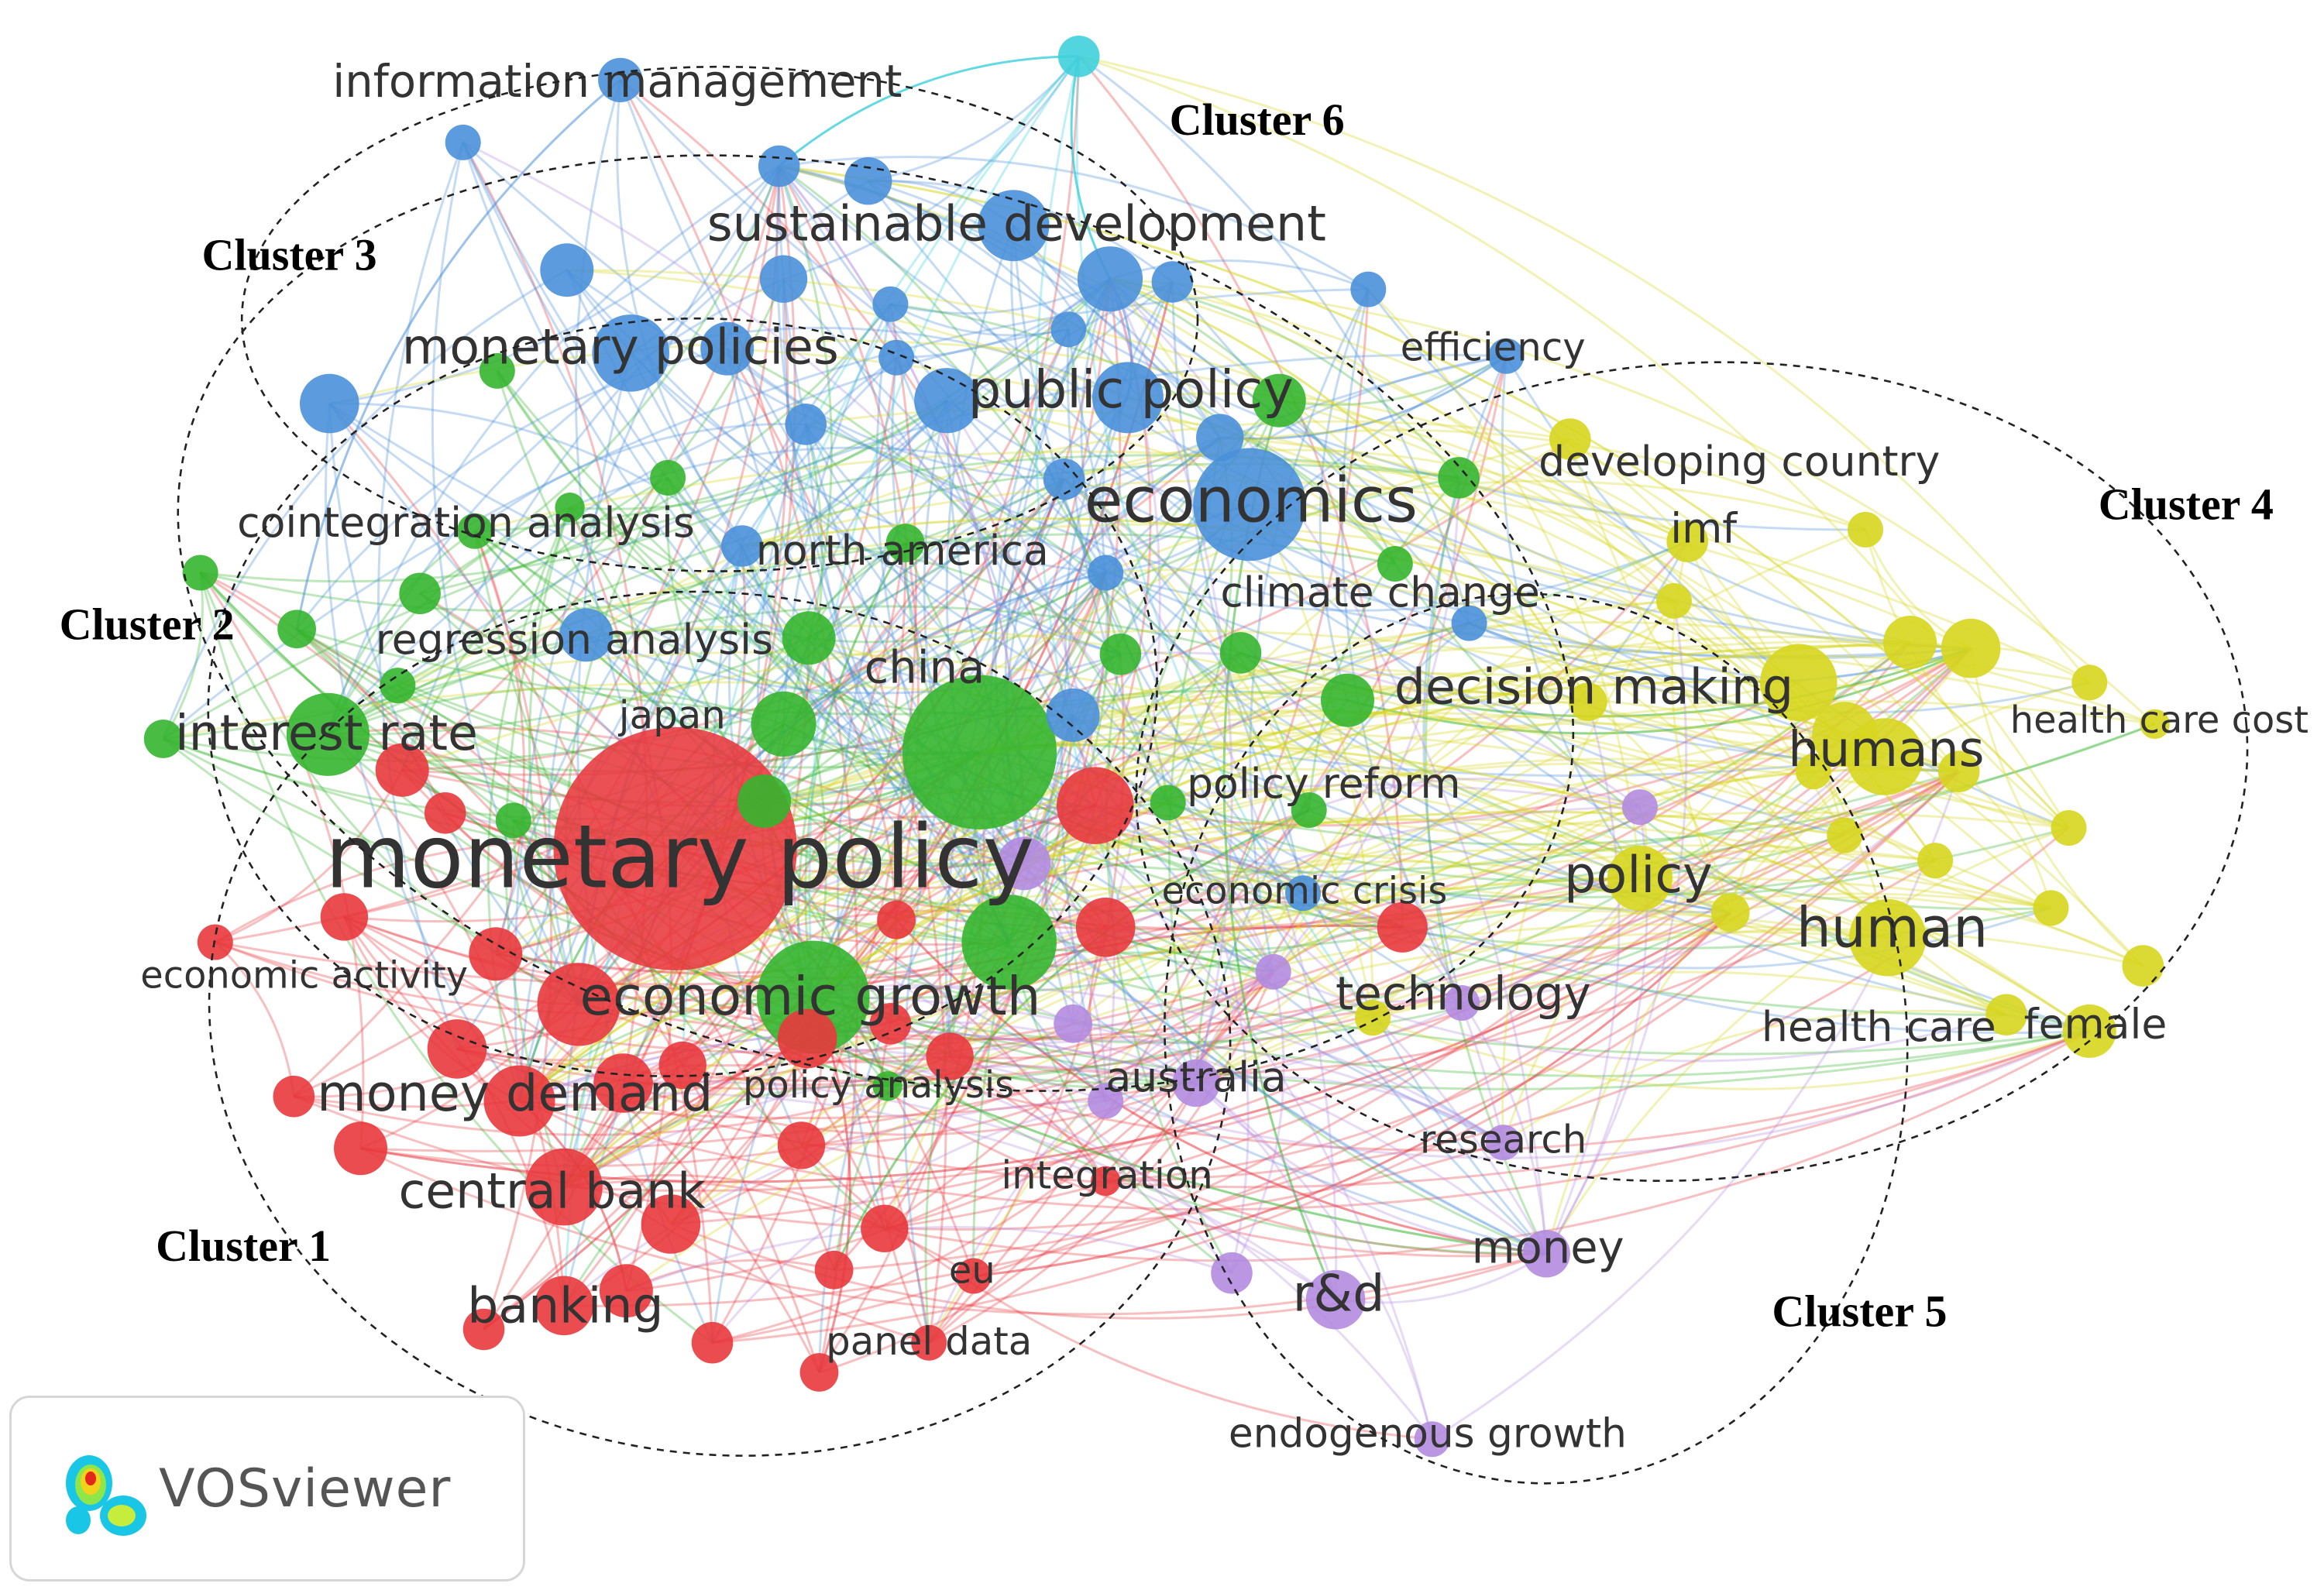 The image size is (2324, 1590). I want to click on term-label: information management, so click(617, 82).